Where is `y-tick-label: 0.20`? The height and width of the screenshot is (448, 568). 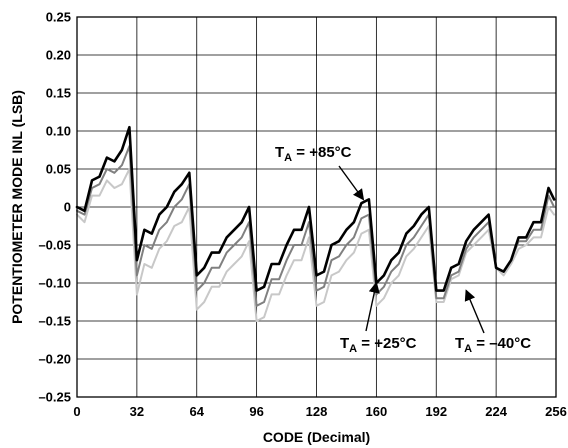
y-tick-label: 0.20 is located at coordinates (58, 55).